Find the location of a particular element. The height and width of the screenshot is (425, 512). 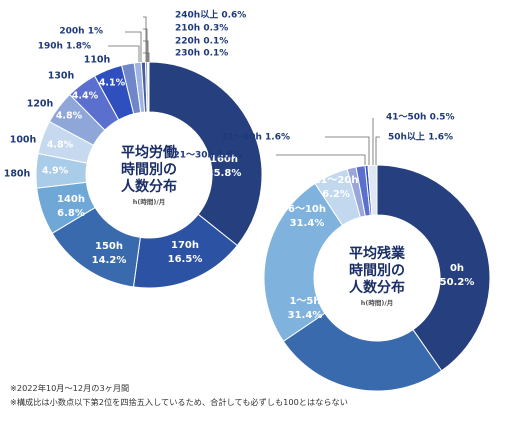

donut2-label-3: 6〜10h is located at coordinates (307, 209).